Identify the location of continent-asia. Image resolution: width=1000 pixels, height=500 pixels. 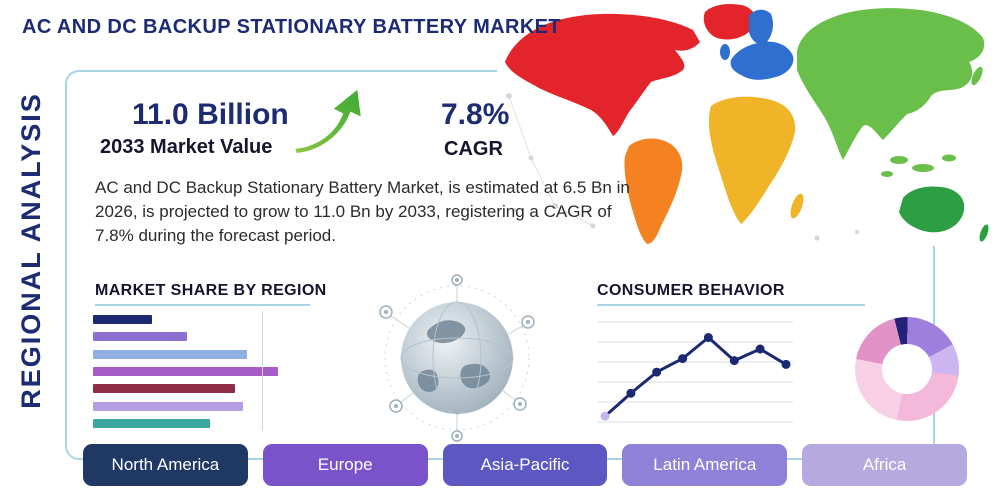
(891, 84).